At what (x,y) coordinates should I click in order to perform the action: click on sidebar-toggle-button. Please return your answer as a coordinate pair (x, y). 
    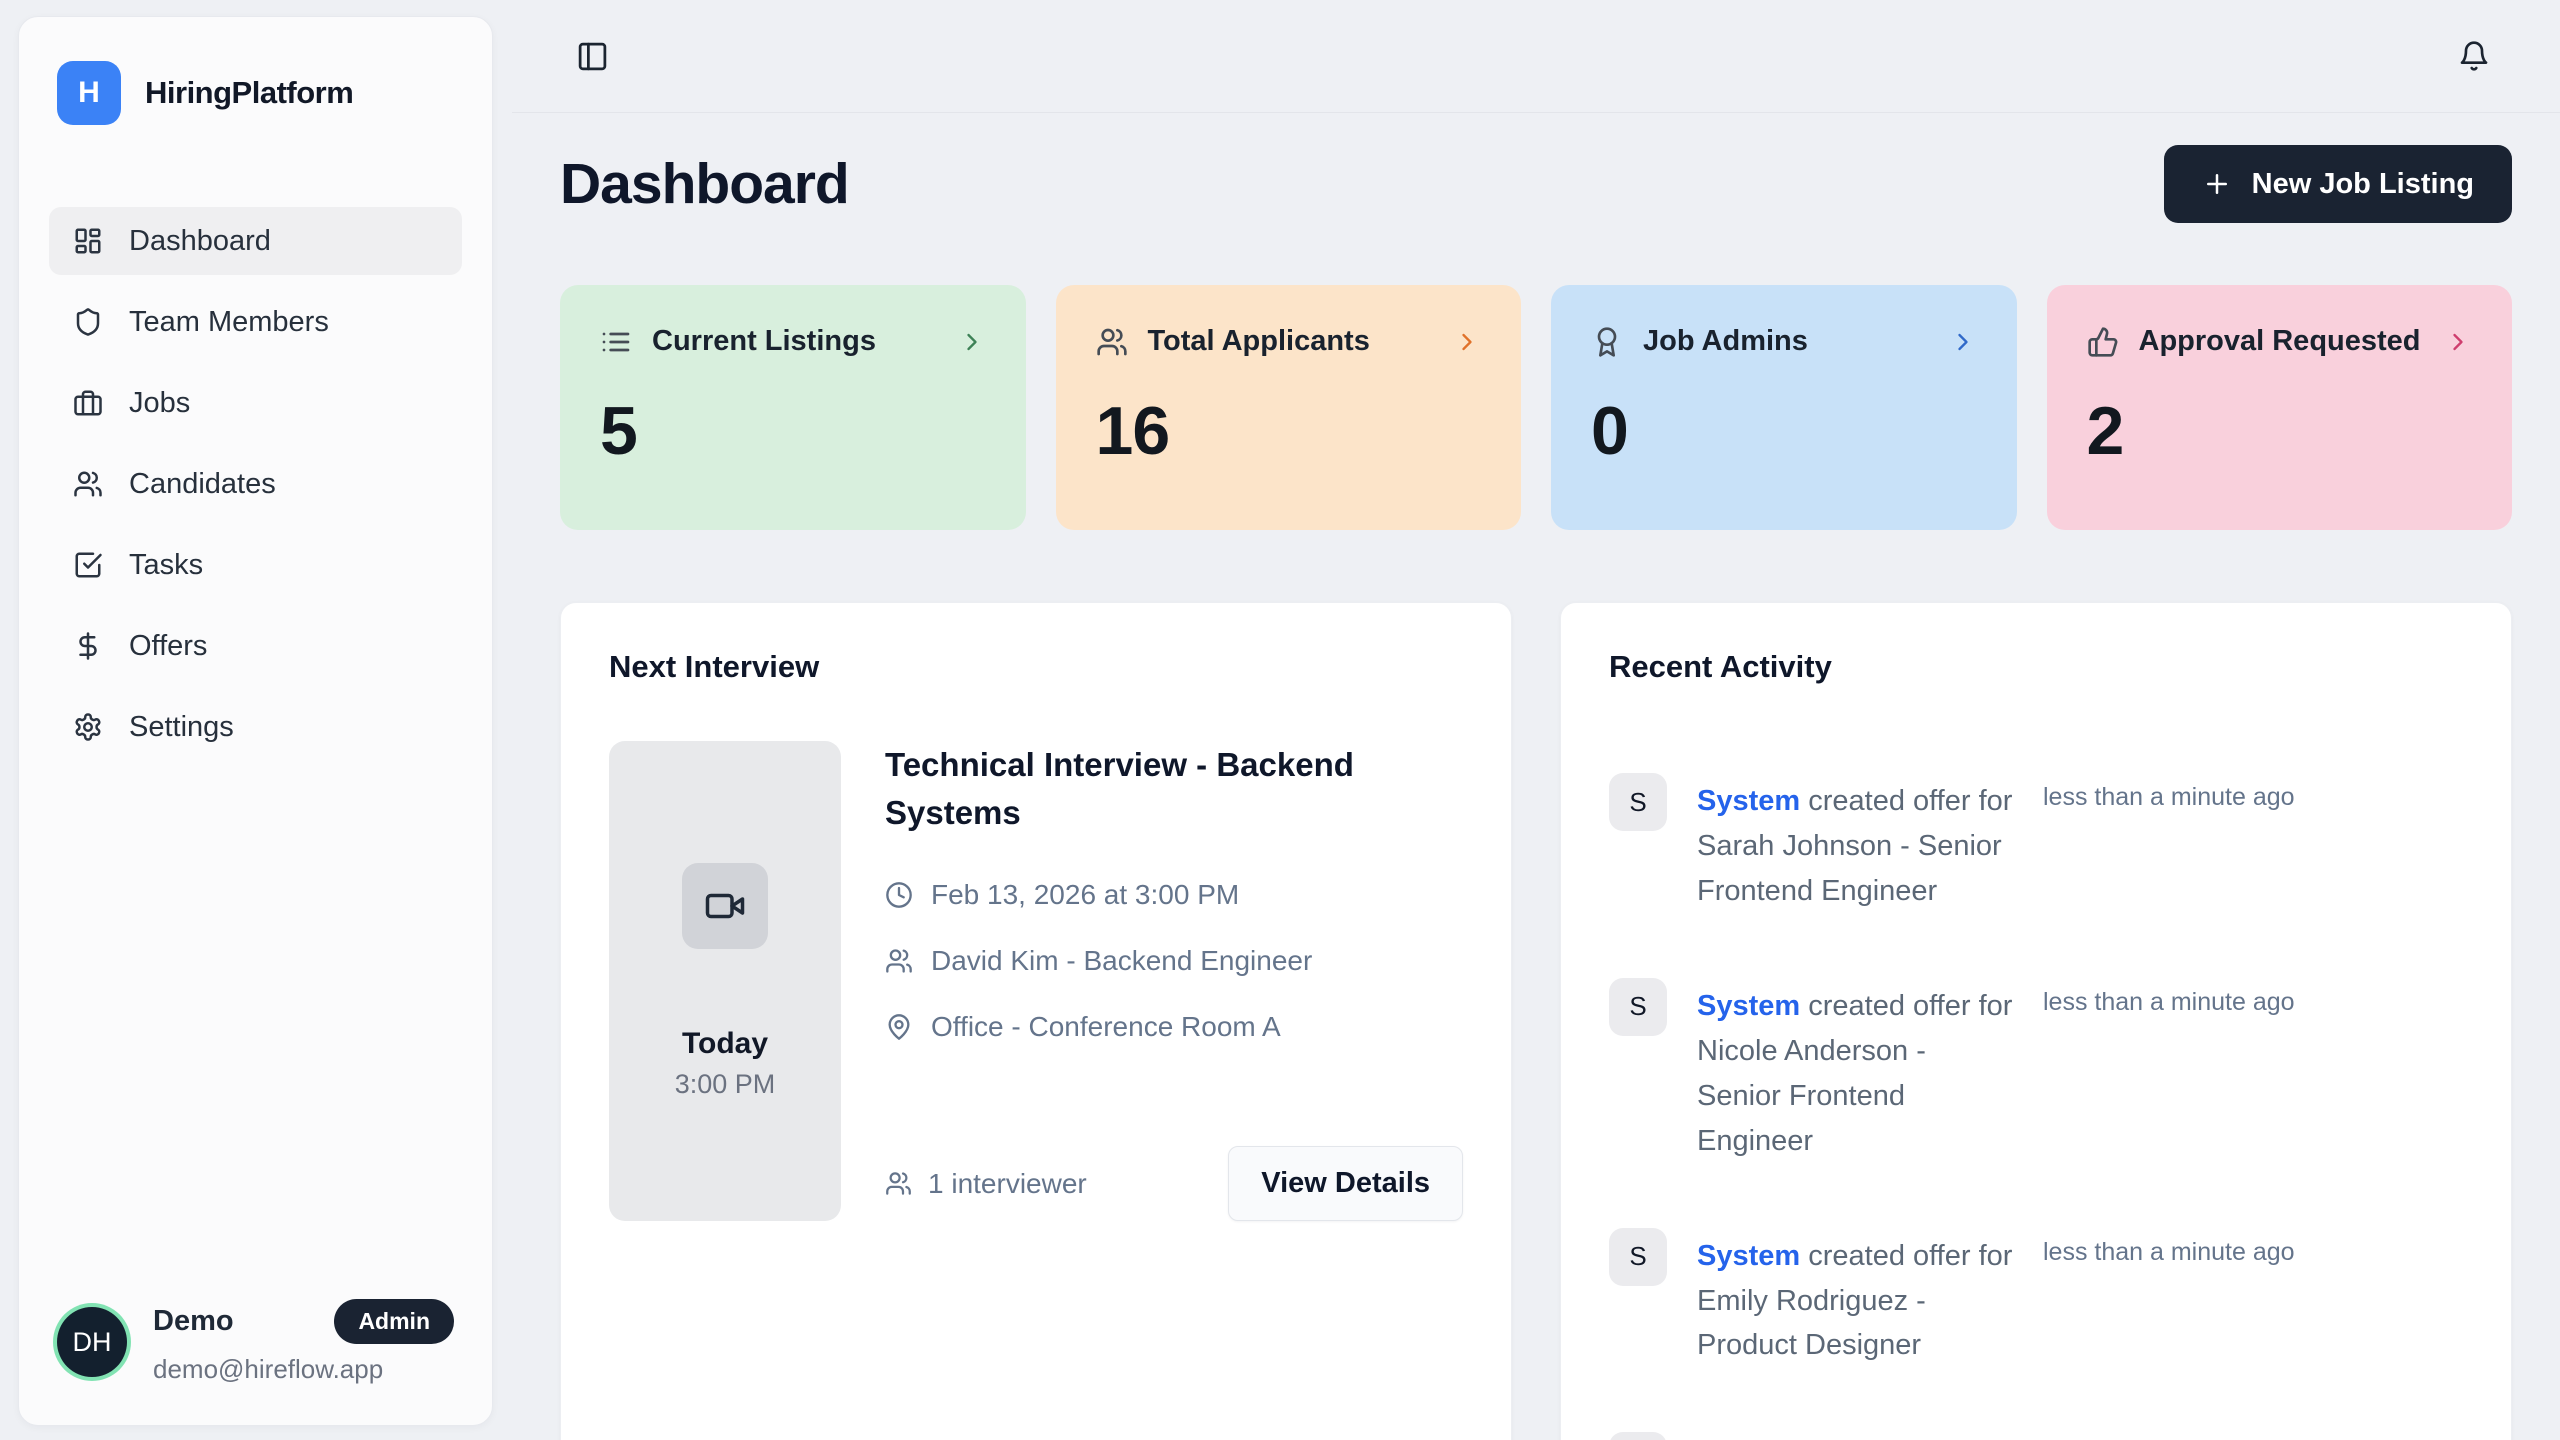
    Looking at the image, I should click on (592, 56).